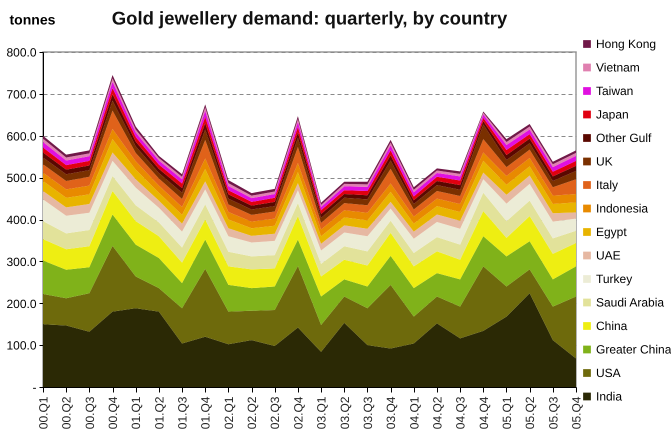 The width and height of the screenshot is (671, 440). What do you see at coordinates (345, 413) in the screenshot?
I see `x-tick-label: 03.Q2` at bounding box center [345, 413].